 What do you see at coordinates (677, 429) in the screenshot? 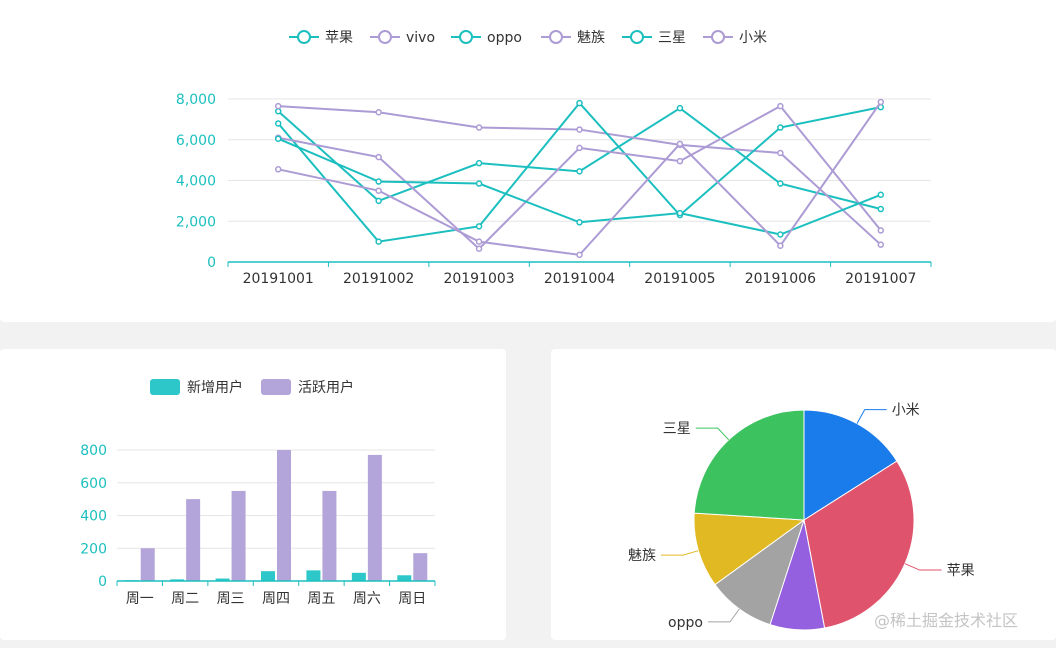
I see `slice-label: 三星` at bounding box center [677, 429].